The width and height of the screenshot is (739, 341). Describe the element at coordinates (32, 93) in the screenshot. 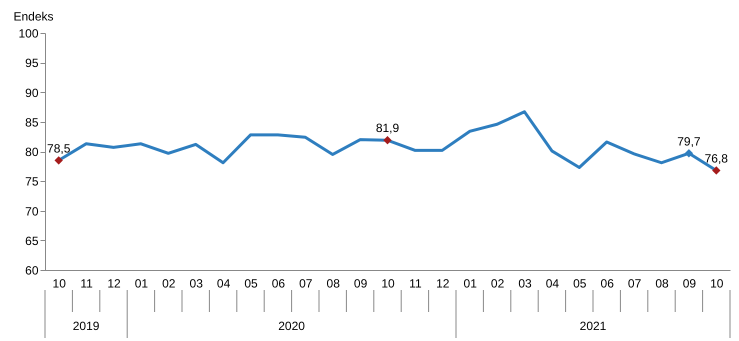

I see `y-tick-label: 90` at that location.